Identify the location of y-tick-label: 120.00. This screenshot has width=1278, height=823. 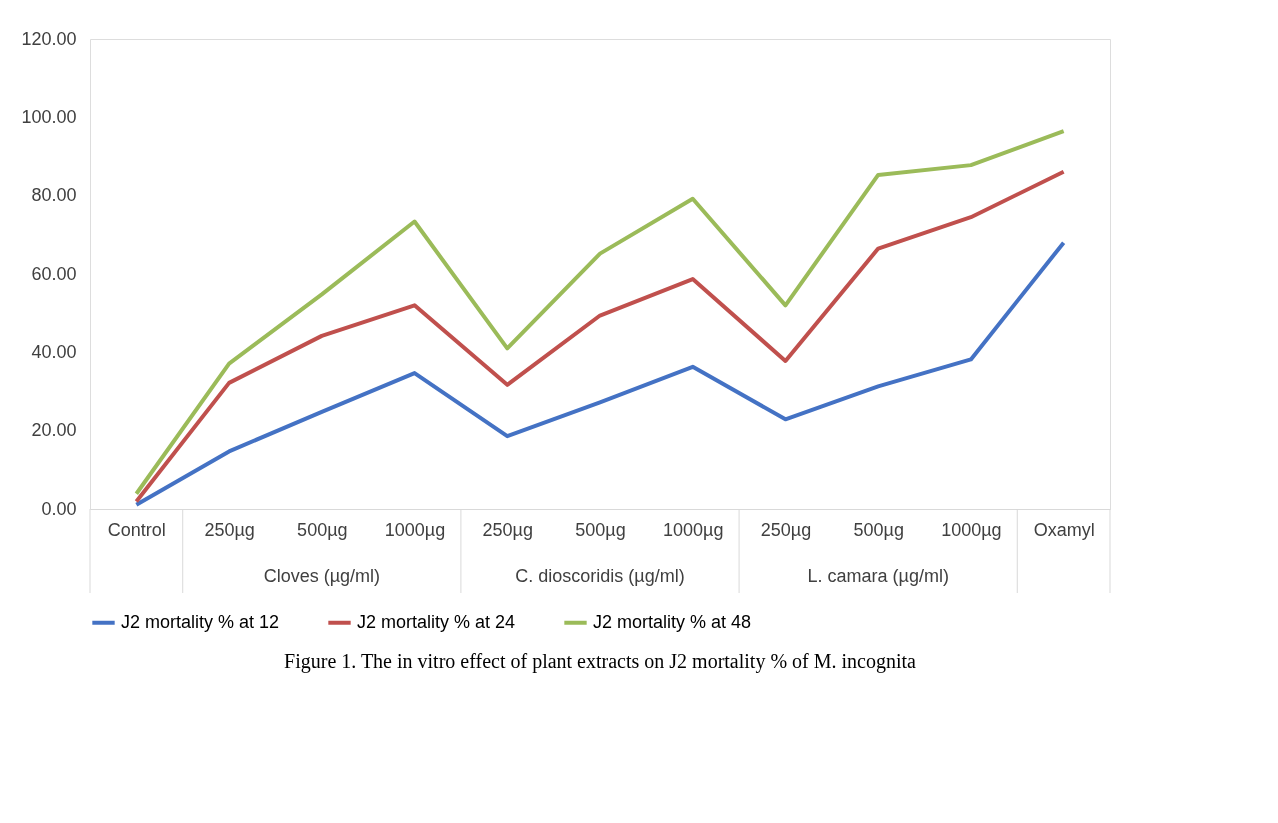
(49, 38).